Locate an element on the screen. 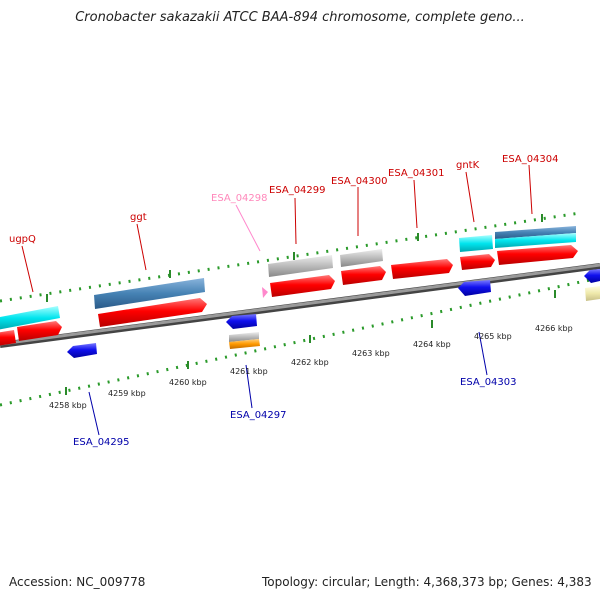 The image size is (600, 600). gene-label-ESA_04298: ESA_04298 is located at coordinates (239, 198).